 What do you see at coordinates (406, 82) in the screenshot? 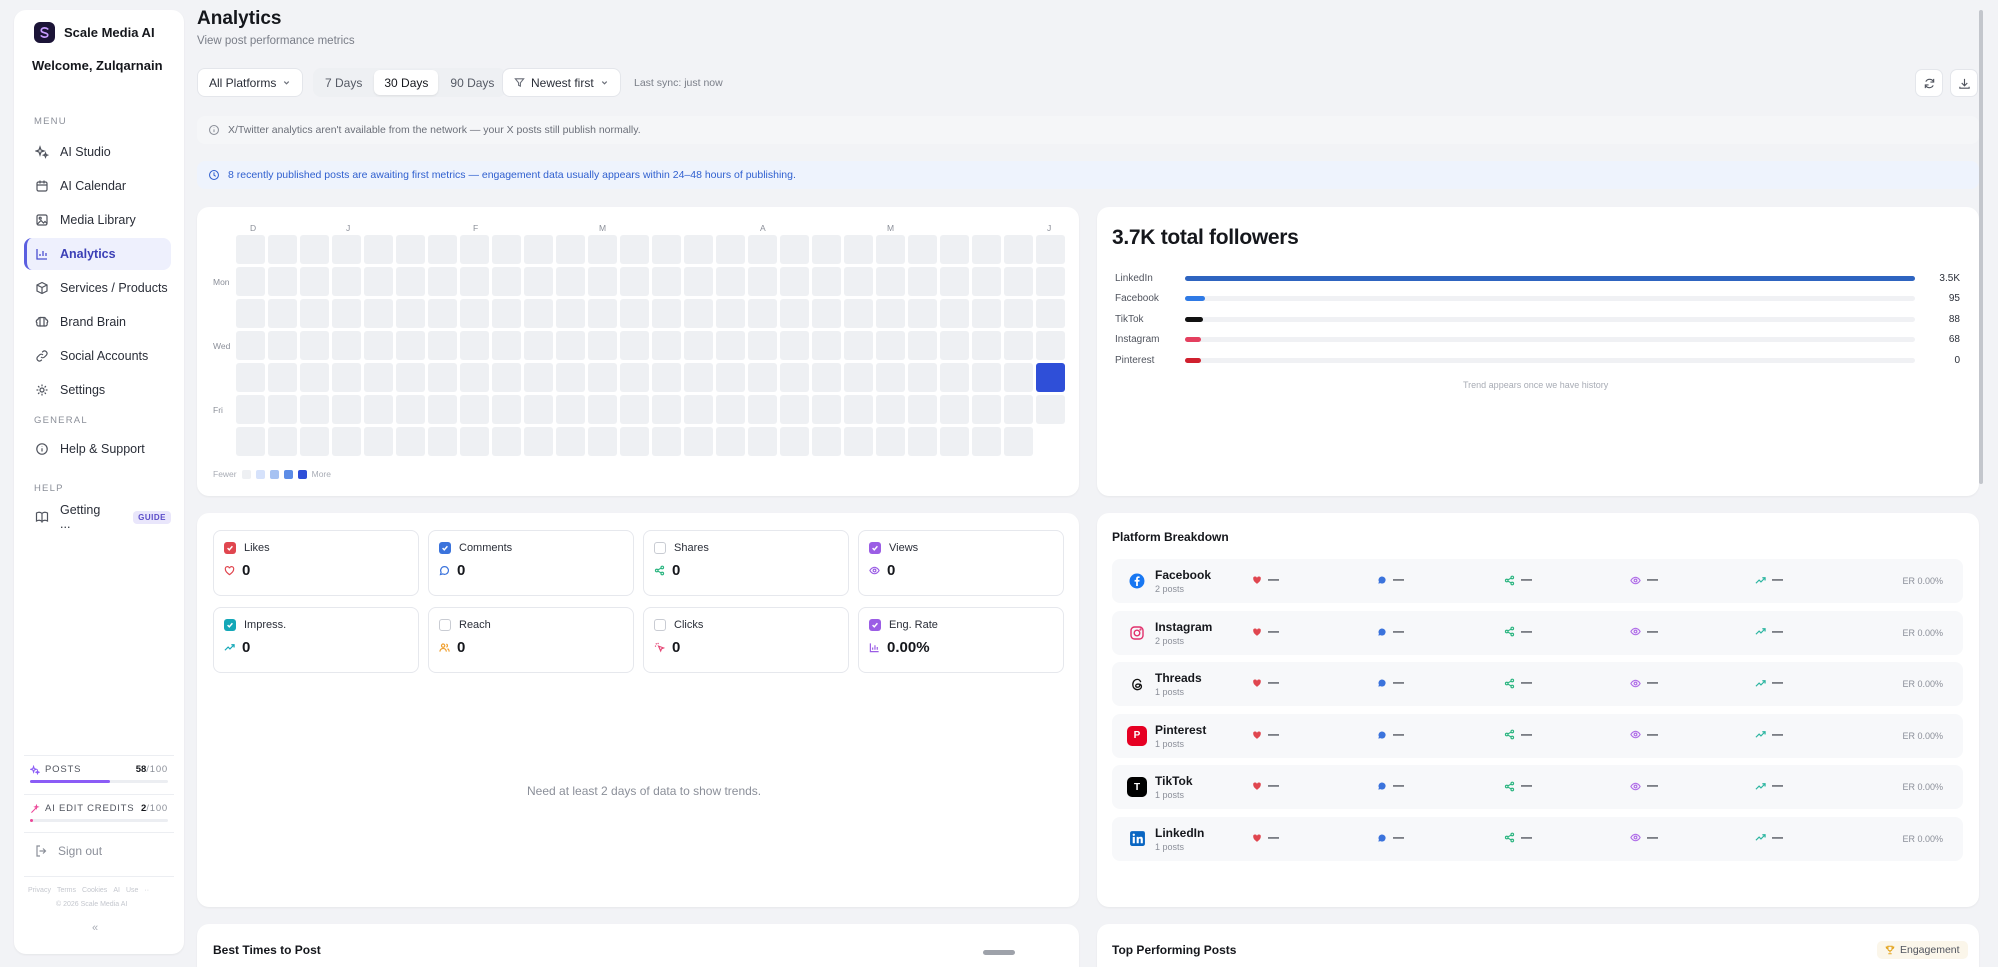
I see `range-30-days-button: 30 Days` at bounding box center [406, 82].